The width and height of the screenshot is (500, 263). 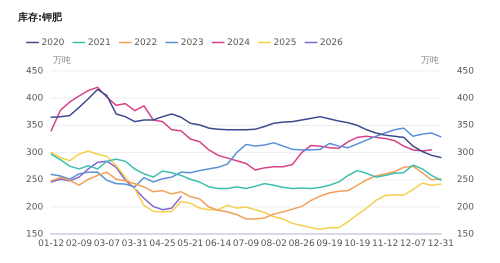 I want to click on y-tick-label: 350, so click(x=35, y=125).